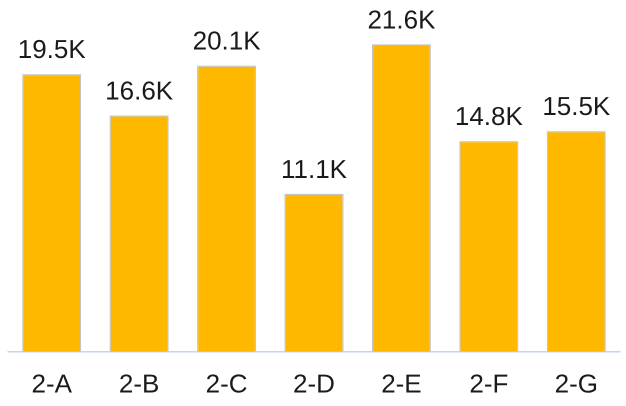 This screenshot has width=626, height=406. What do you see at coordinates (52, 49) in the screenshot?
I see `data-label: 19.5K` at bounding box center [52, 49].